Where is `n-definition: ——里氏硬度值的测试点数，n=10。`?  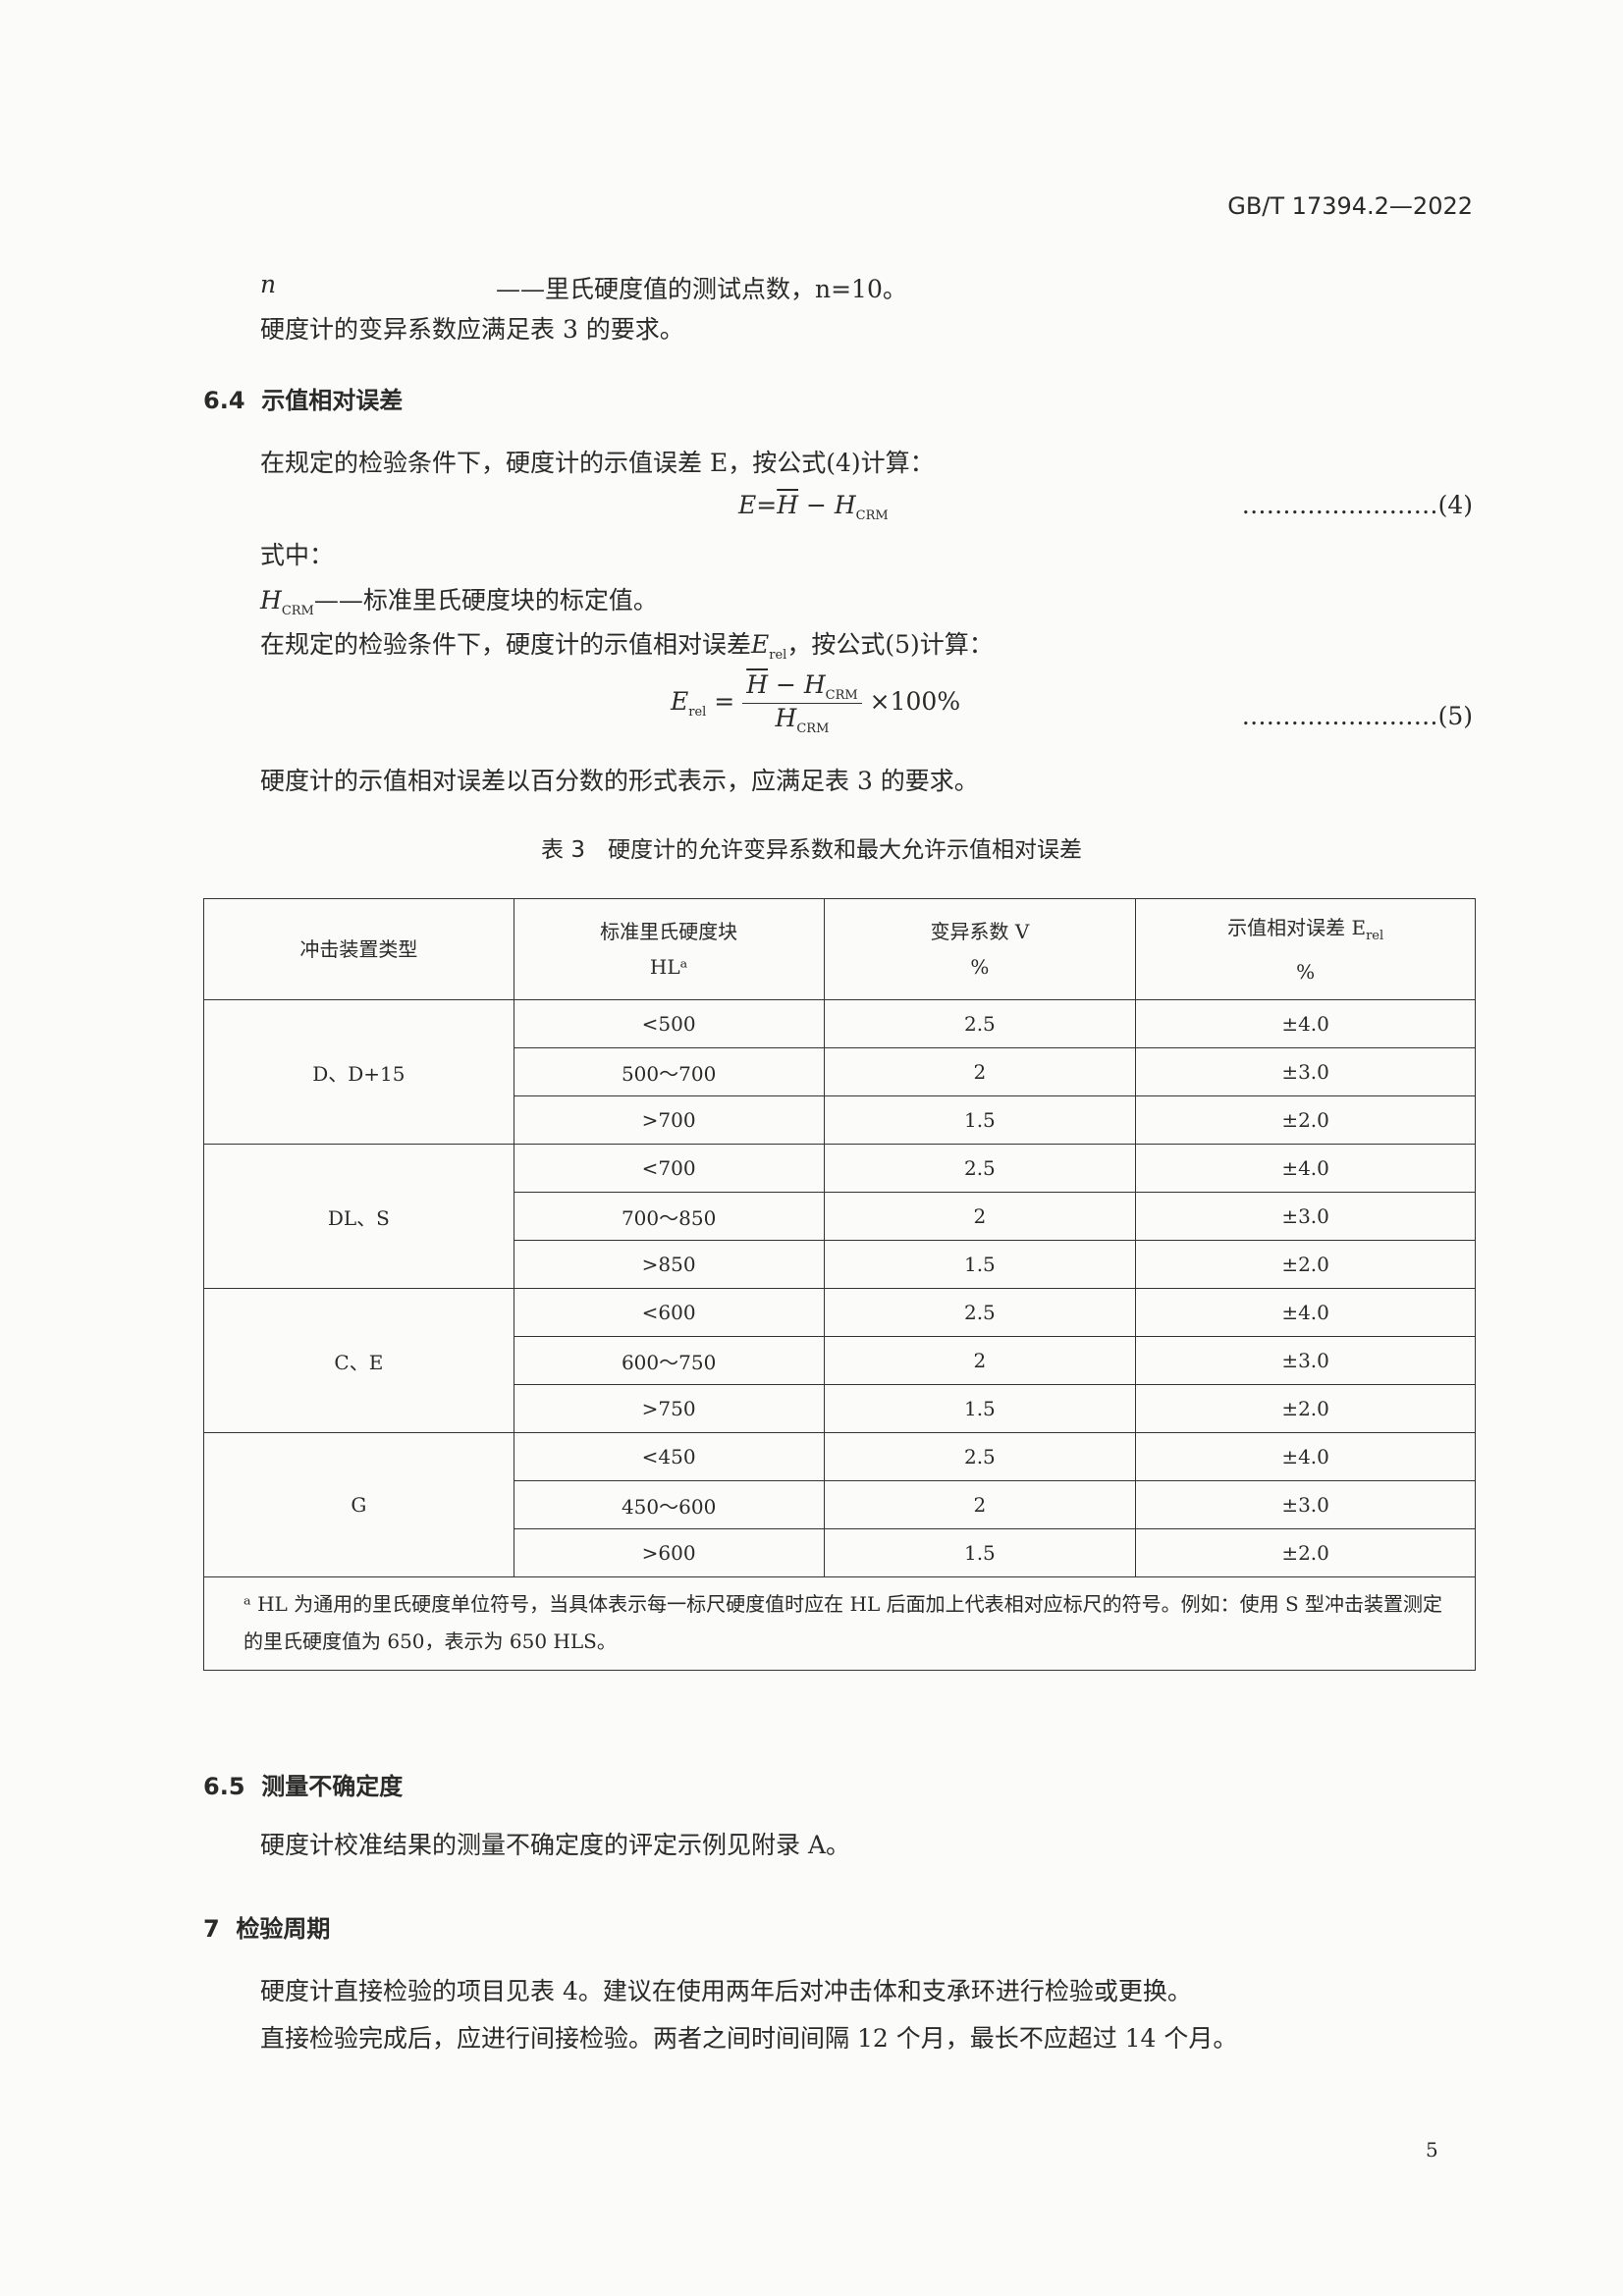
n-definition: ——里氏硬度值的测试点数，n=10。 is located at coordinates (701, 289).